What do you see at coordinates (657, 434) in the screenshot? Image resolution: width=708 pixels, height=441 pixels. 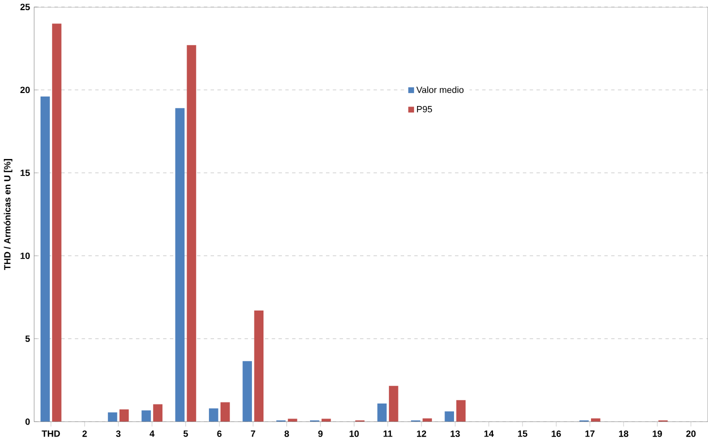 I see `x-tick-label: 19` at bounding box center [657, 434].